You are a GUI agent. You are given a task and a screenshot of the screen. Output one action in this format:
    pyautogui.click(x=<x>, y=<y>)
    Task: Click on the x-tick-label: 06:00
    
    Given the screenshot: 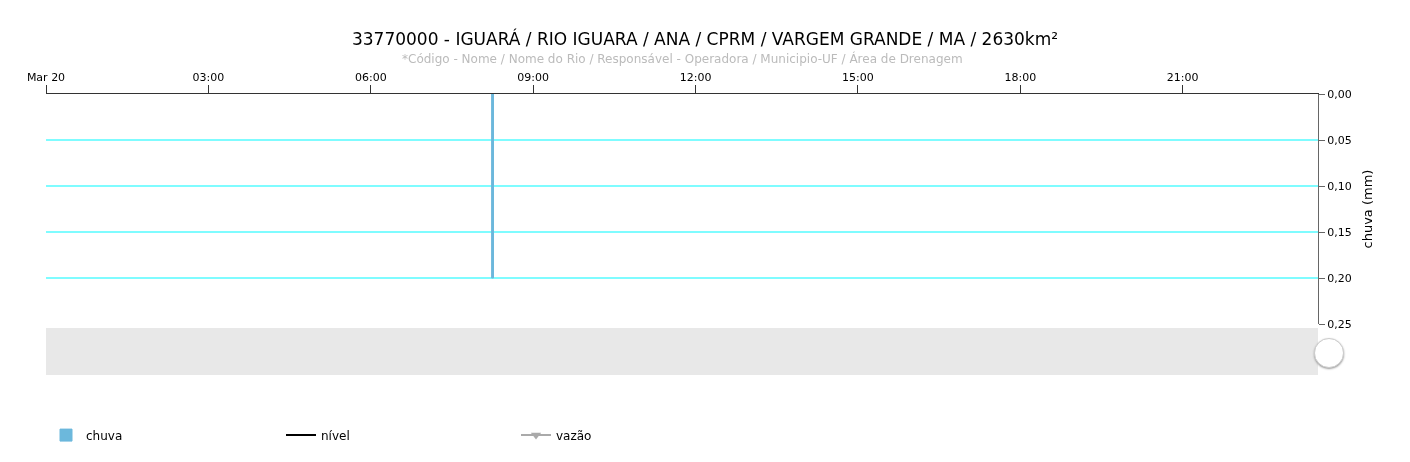 What is the action you would take?
    pyautogui.click(x=370, y=77)
    